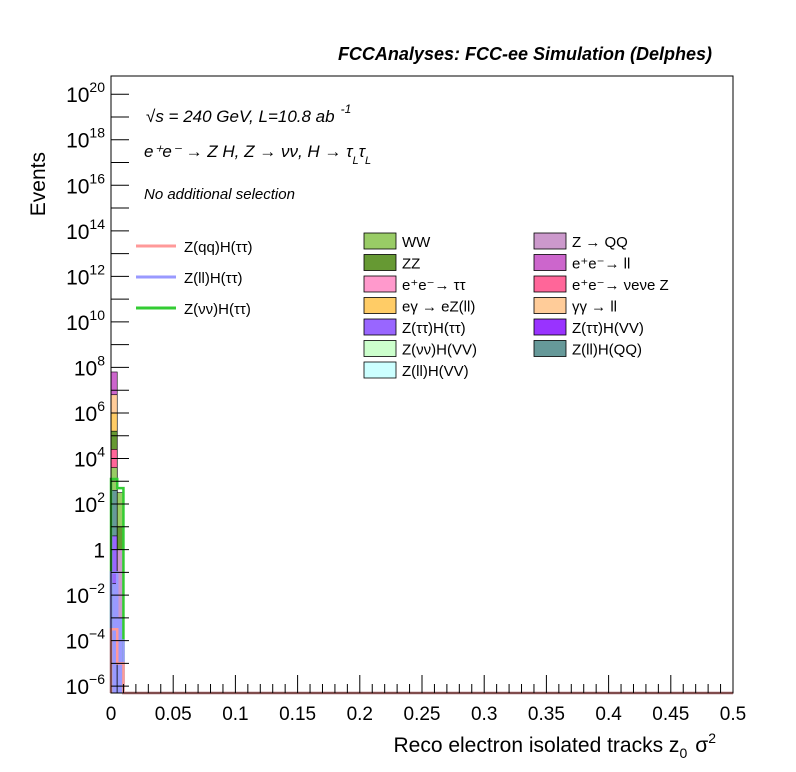 Image resolution: width=796 pixels, height=772 pixels. Describe the element at coordinates (85, 93) in the screenshot. I see `y-tick-label: 10²⁰` at that location.